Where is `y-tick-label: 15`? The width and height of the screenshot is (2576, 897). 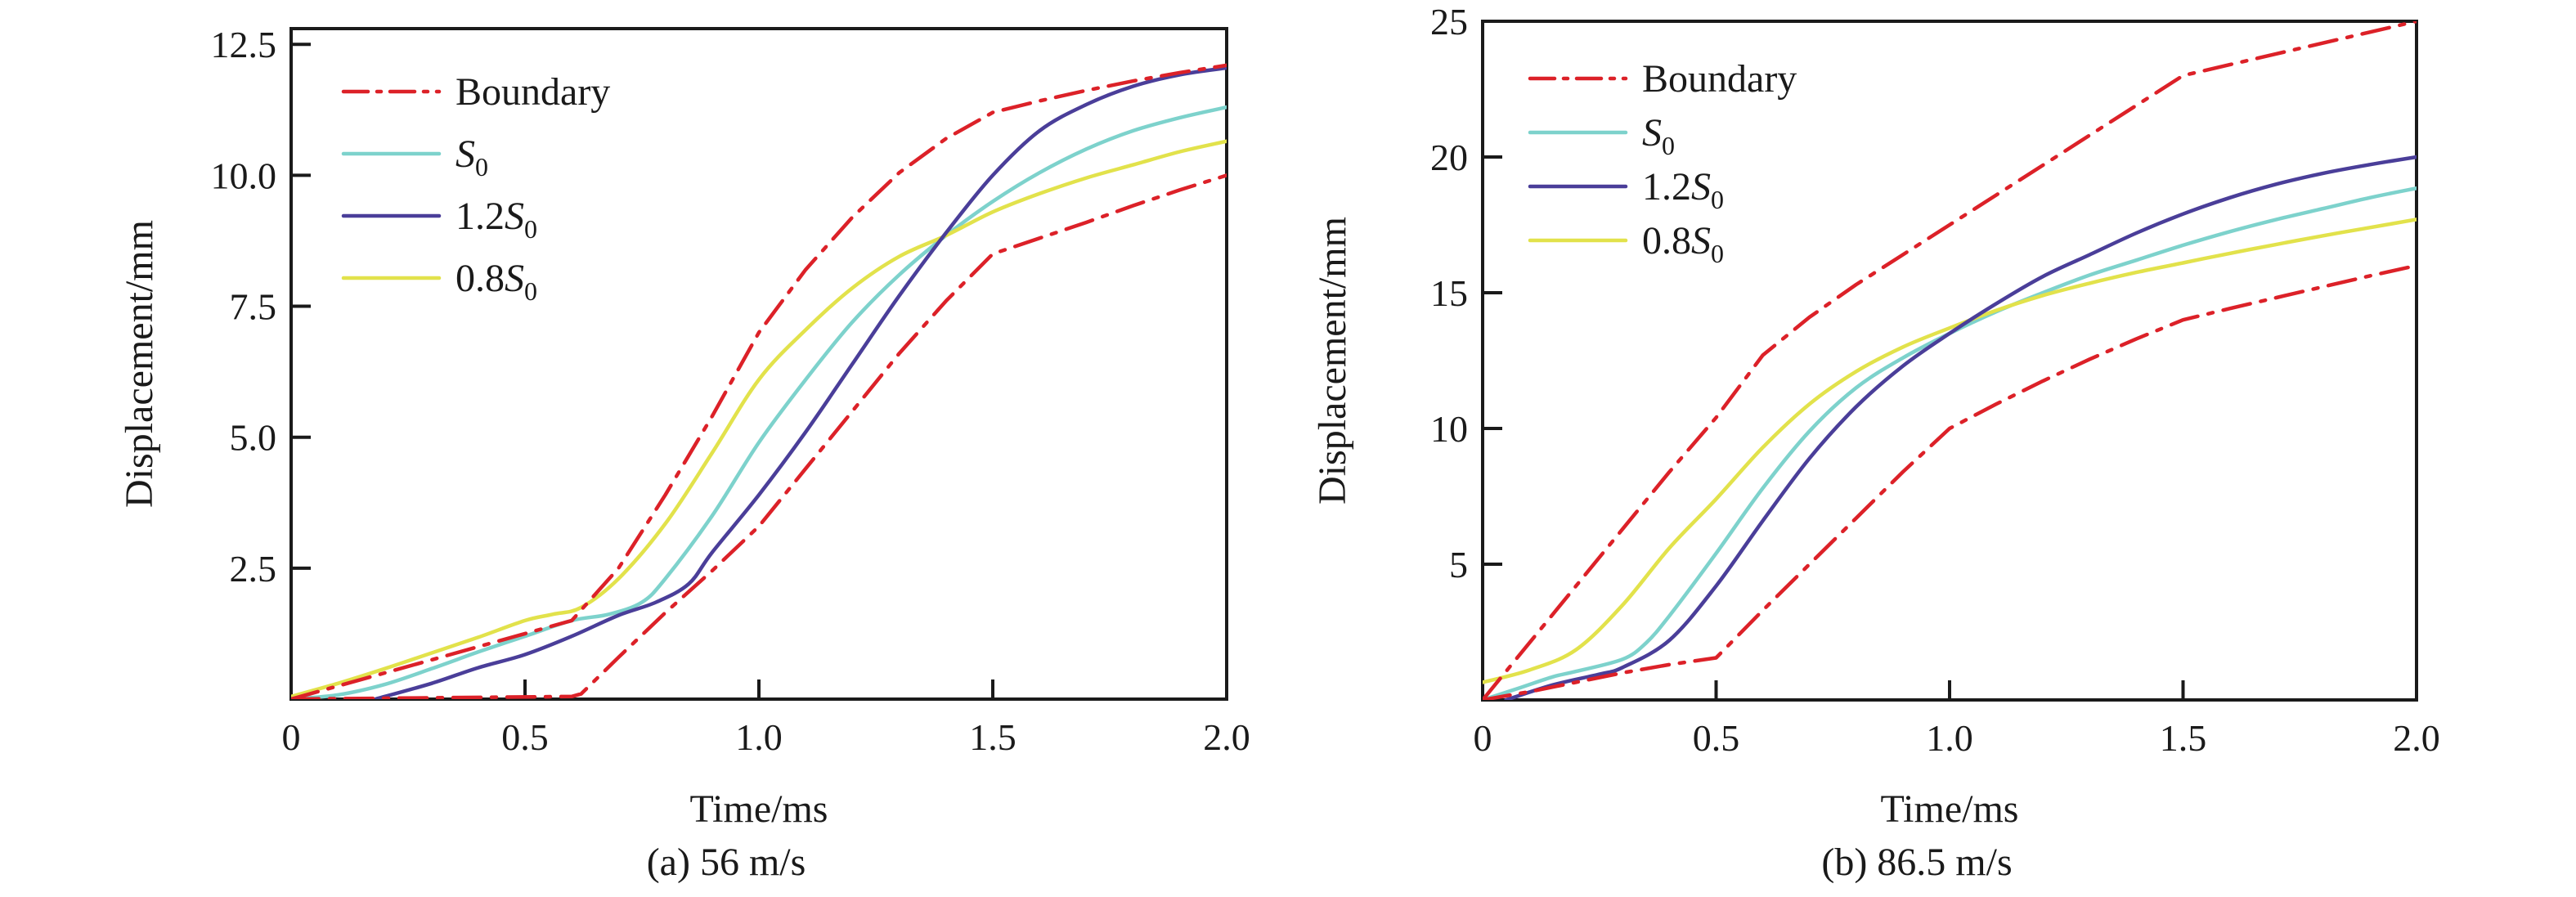 y-tick-label: 15 is located at coordinates (1449, 293).